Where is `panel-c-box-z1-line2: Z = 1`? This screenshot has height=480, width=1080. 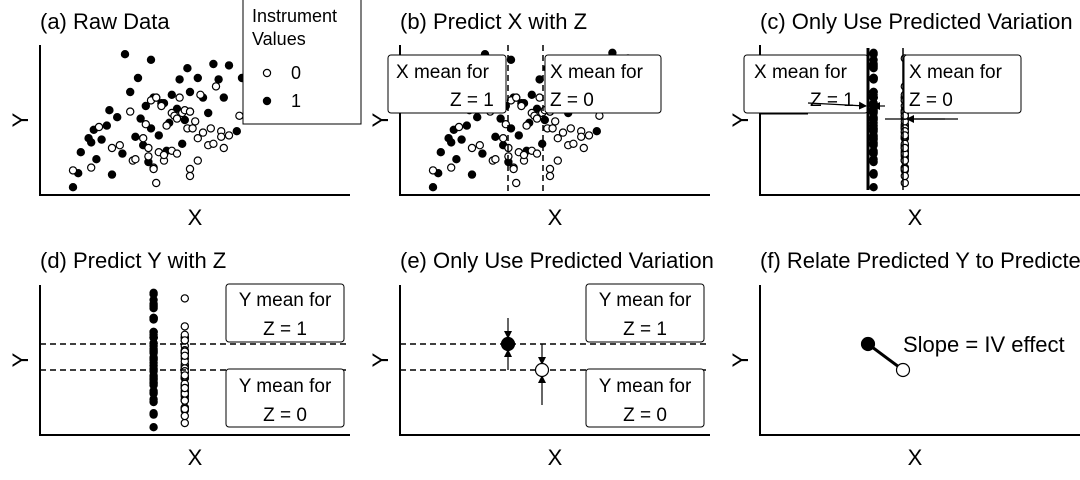
panel-c-box-z1-line2: Z = 1 is located at coordinates (832, 100).